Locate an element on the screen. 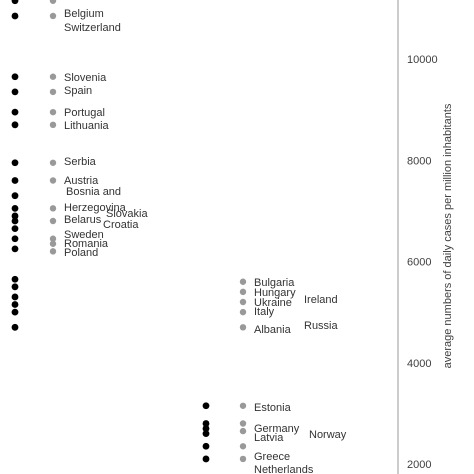  country-label: Poland is located at coordinates (81, 253).